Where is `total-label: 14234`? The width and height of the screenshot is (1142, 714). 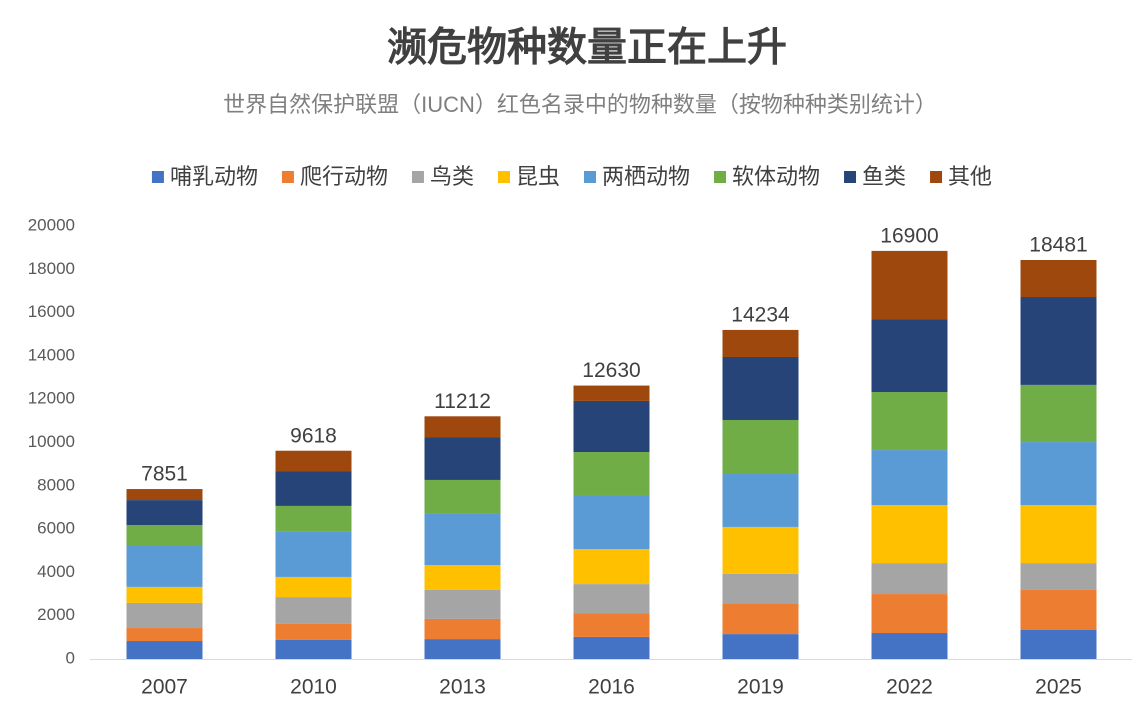
total-label: 14234 is located at coordinates (760, 314).